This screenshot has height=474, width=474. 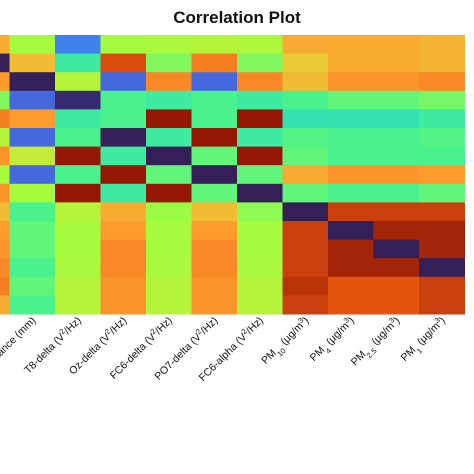 I want to click on x-tick-label: PM1 (µg/m3), so click(x=423, y=339).